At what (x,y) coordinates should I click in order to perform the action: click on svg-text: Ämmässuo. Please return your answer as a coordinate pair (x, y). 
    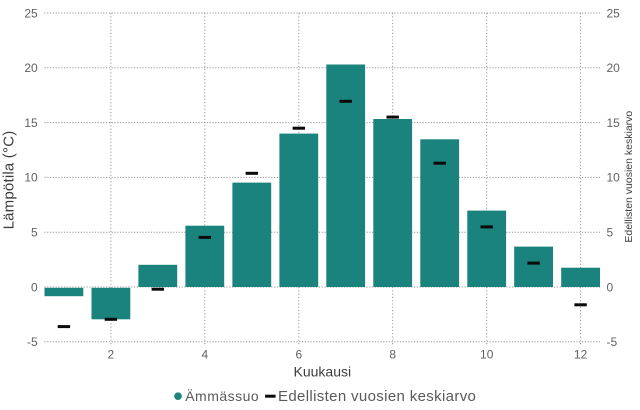
    Looking at the image, I should click on (222, 396).